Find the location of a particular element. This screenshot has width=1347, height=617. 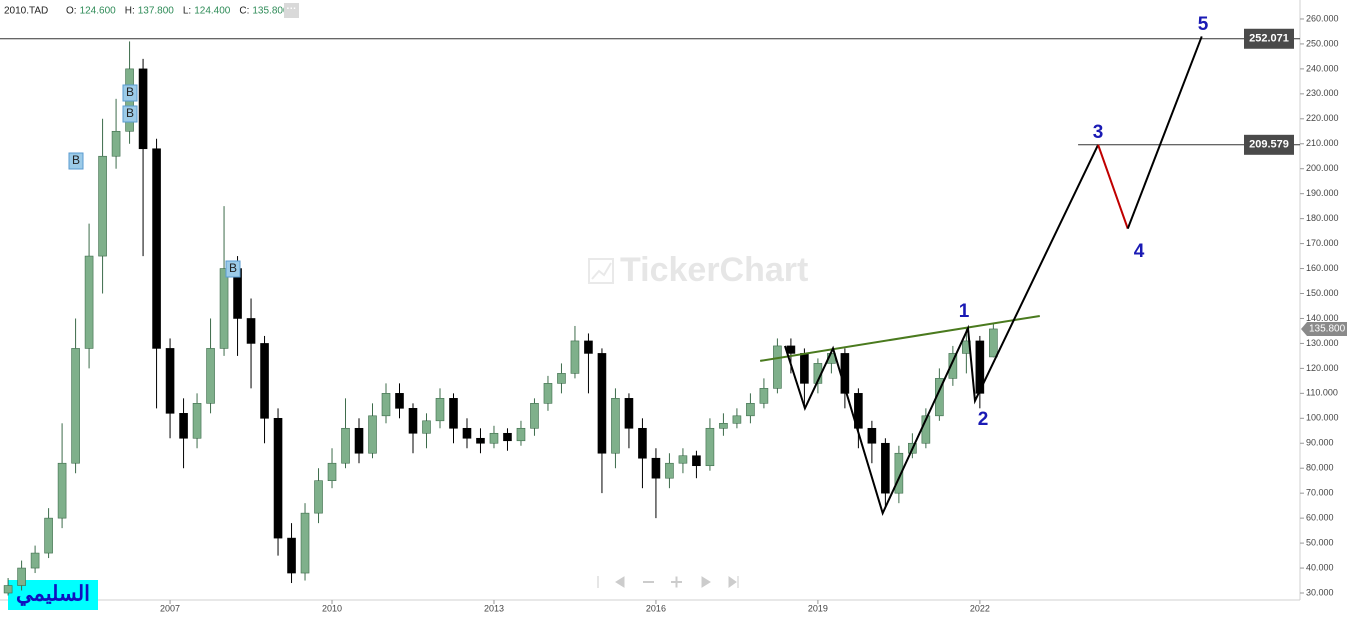

ohlc-label: L: is located at coordinates (187, 11).